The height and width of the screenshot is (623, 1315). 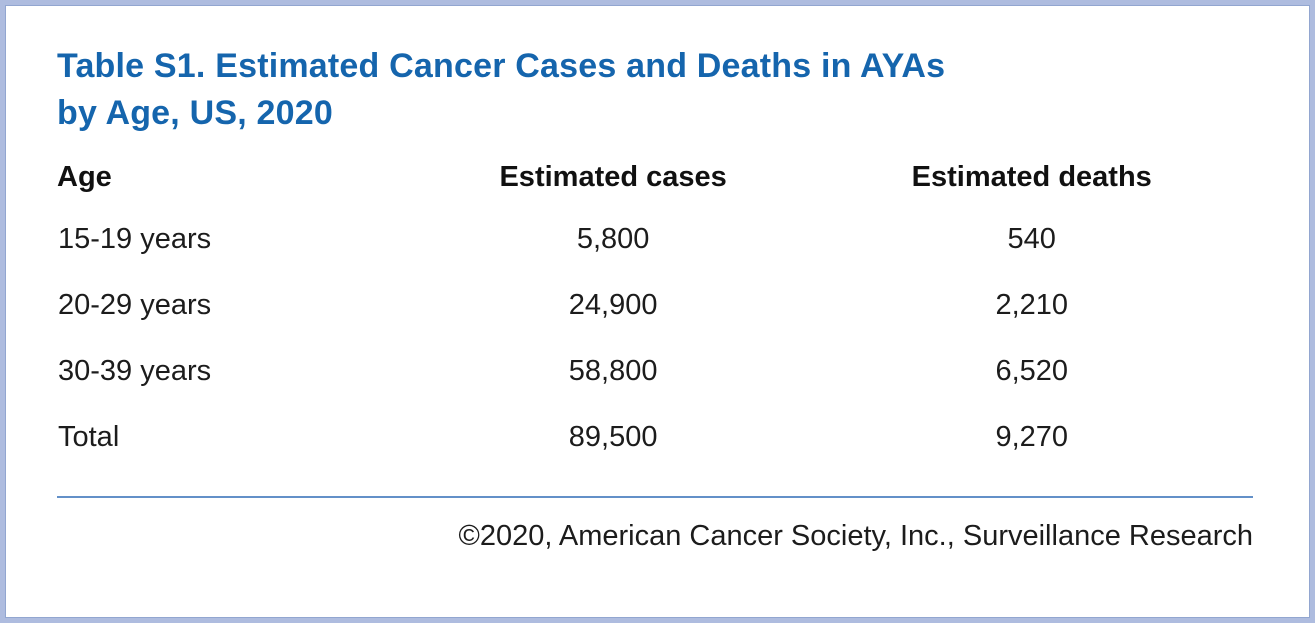 I want to click on age-cell: 20-29 years, so click(x=135, y=304).